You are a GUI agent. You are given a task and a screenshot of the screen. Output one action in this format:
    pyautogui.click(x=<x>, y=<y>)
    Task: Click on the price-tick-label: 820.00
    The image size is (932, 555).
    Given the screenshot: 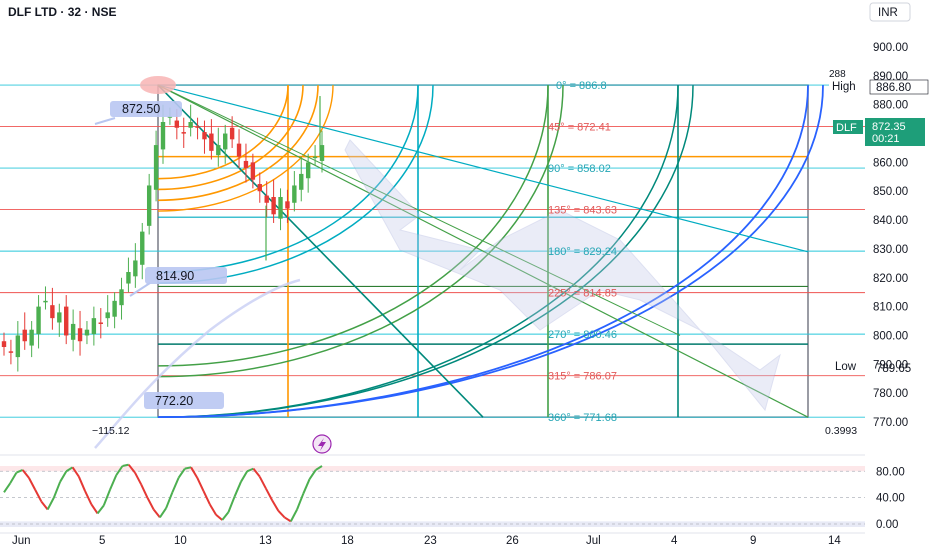 What is the action you would take?
    pyautogui.click(x=890, y=279)
    